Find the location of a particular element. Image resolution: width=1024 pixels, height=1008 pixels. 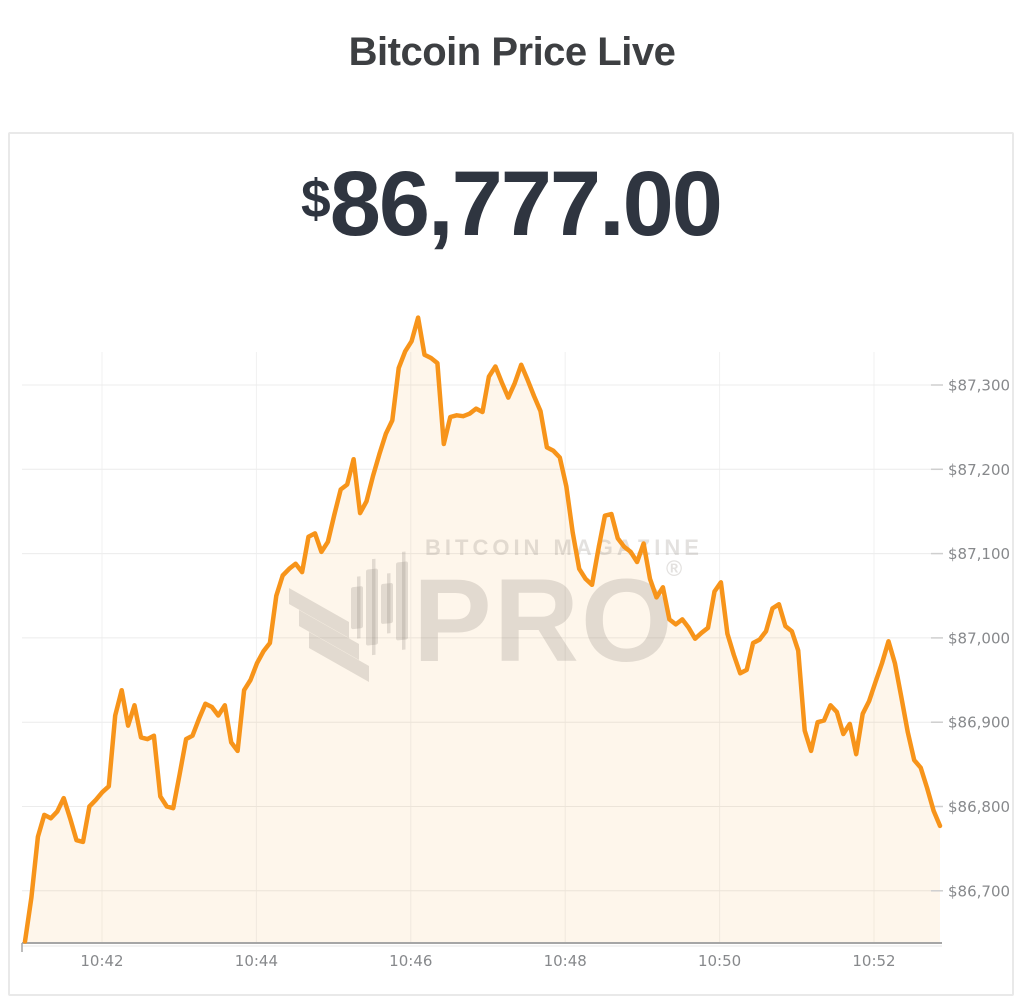

x-axis-label: 10:50 is located at coordinates (719, 961).